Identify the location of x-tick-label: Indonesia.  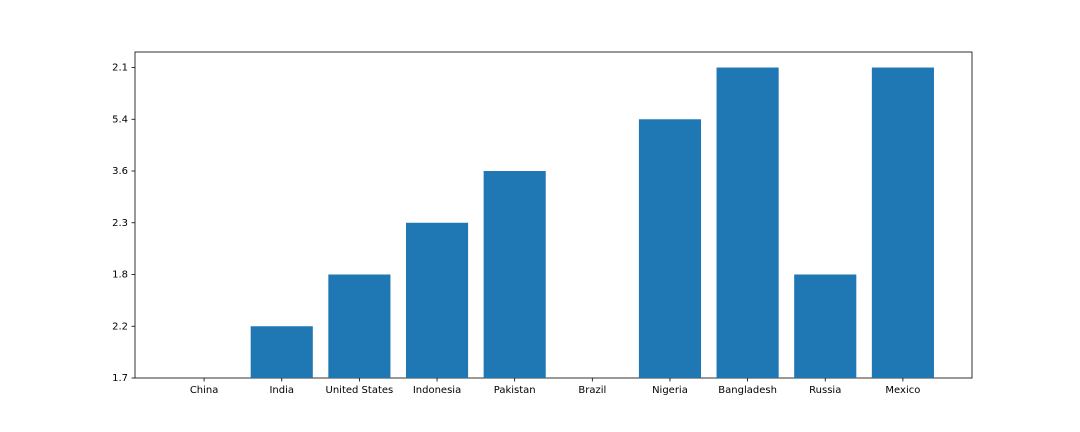
(437, 390).